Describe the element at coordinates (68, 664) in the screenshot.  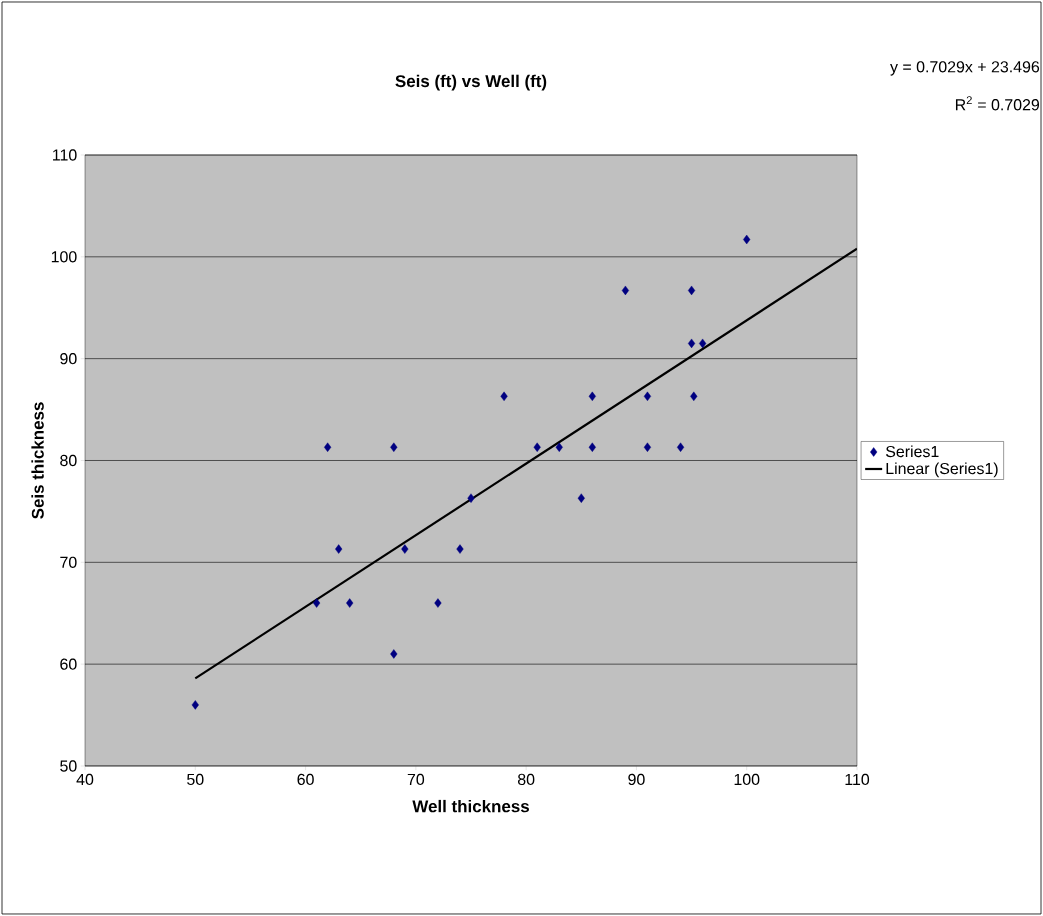
I see `y-tick-label: 60` at that location.